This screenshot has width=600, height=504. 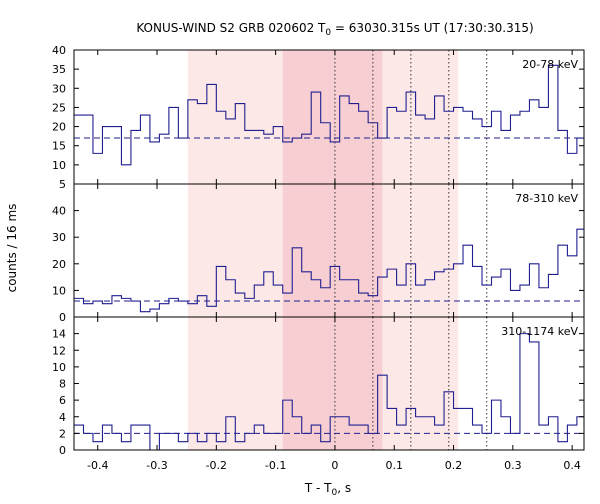 What do you see at coordinates (59, 146) in the screenshot?
I see `y-tick-label: 15` at bounding box center [59, 146].